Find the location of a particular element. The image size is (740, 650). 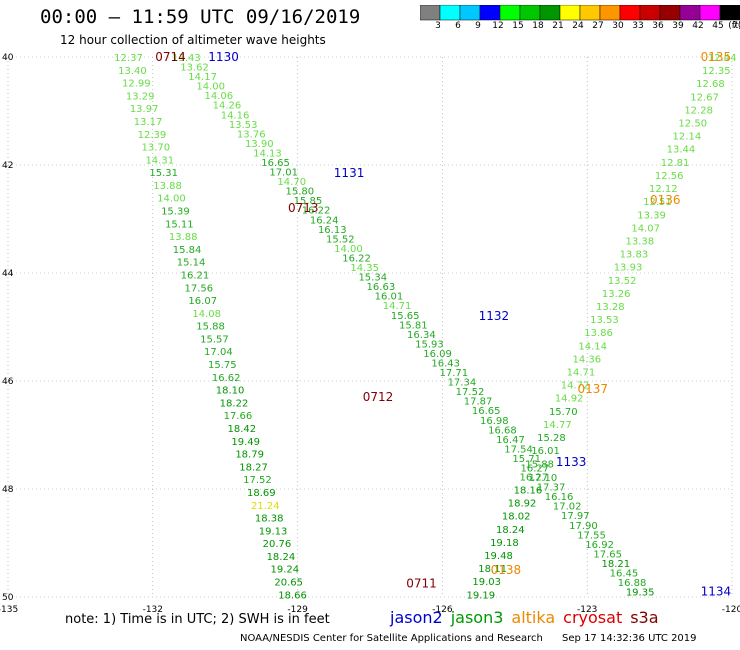

wave-height-value: 17.97 is located at coordinates (575, 516).